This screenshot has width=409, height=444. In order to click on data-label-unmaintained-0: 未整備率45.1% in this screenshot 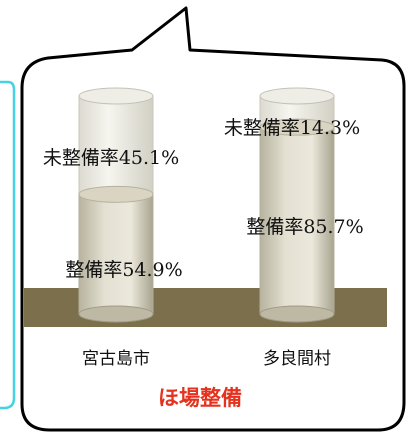, I will do `click(111, 158)`.